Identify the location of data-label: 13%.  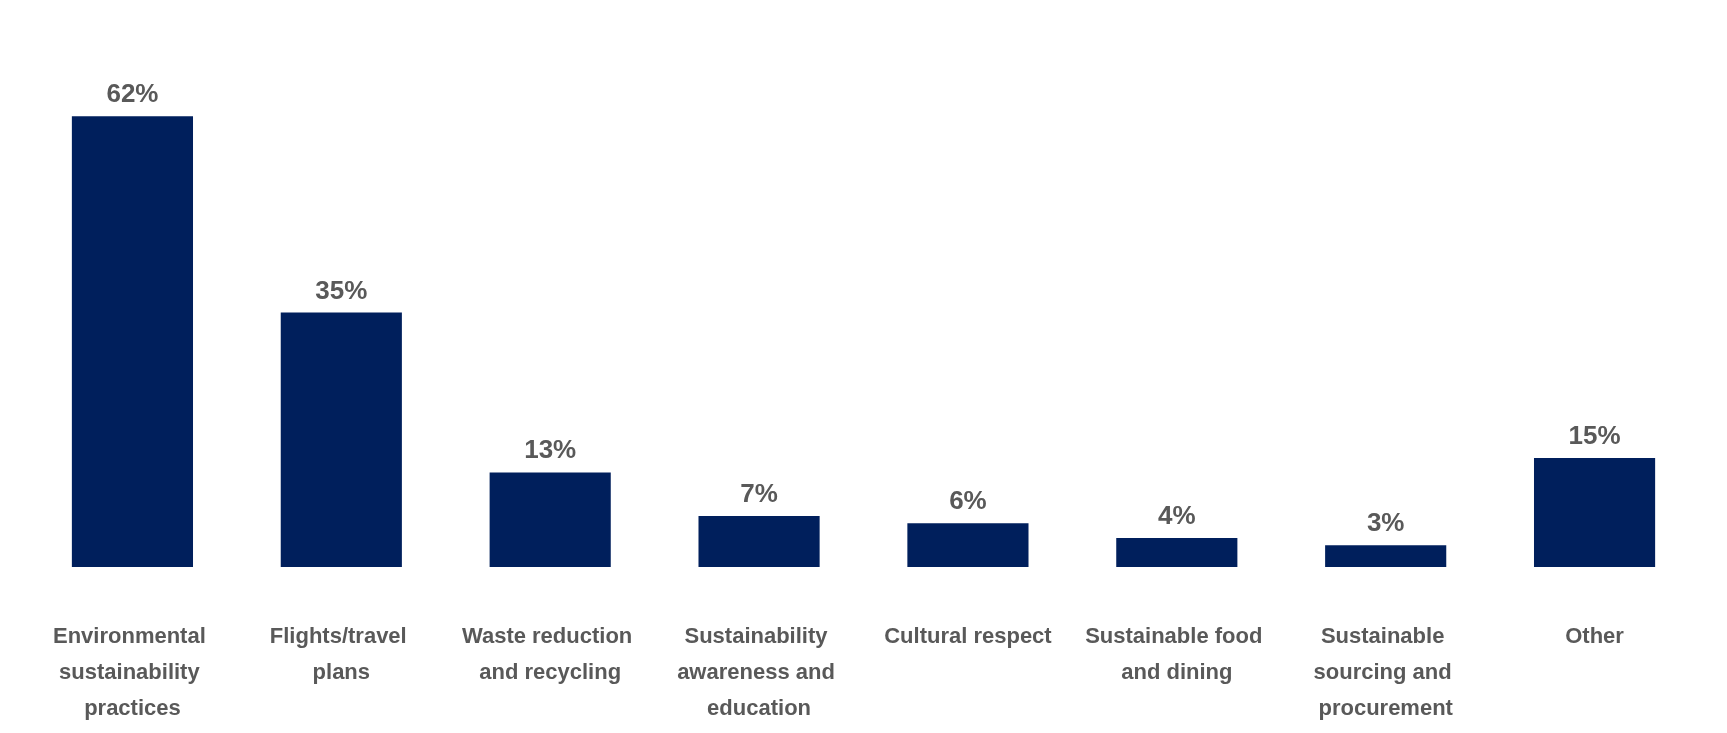
(550, 449).